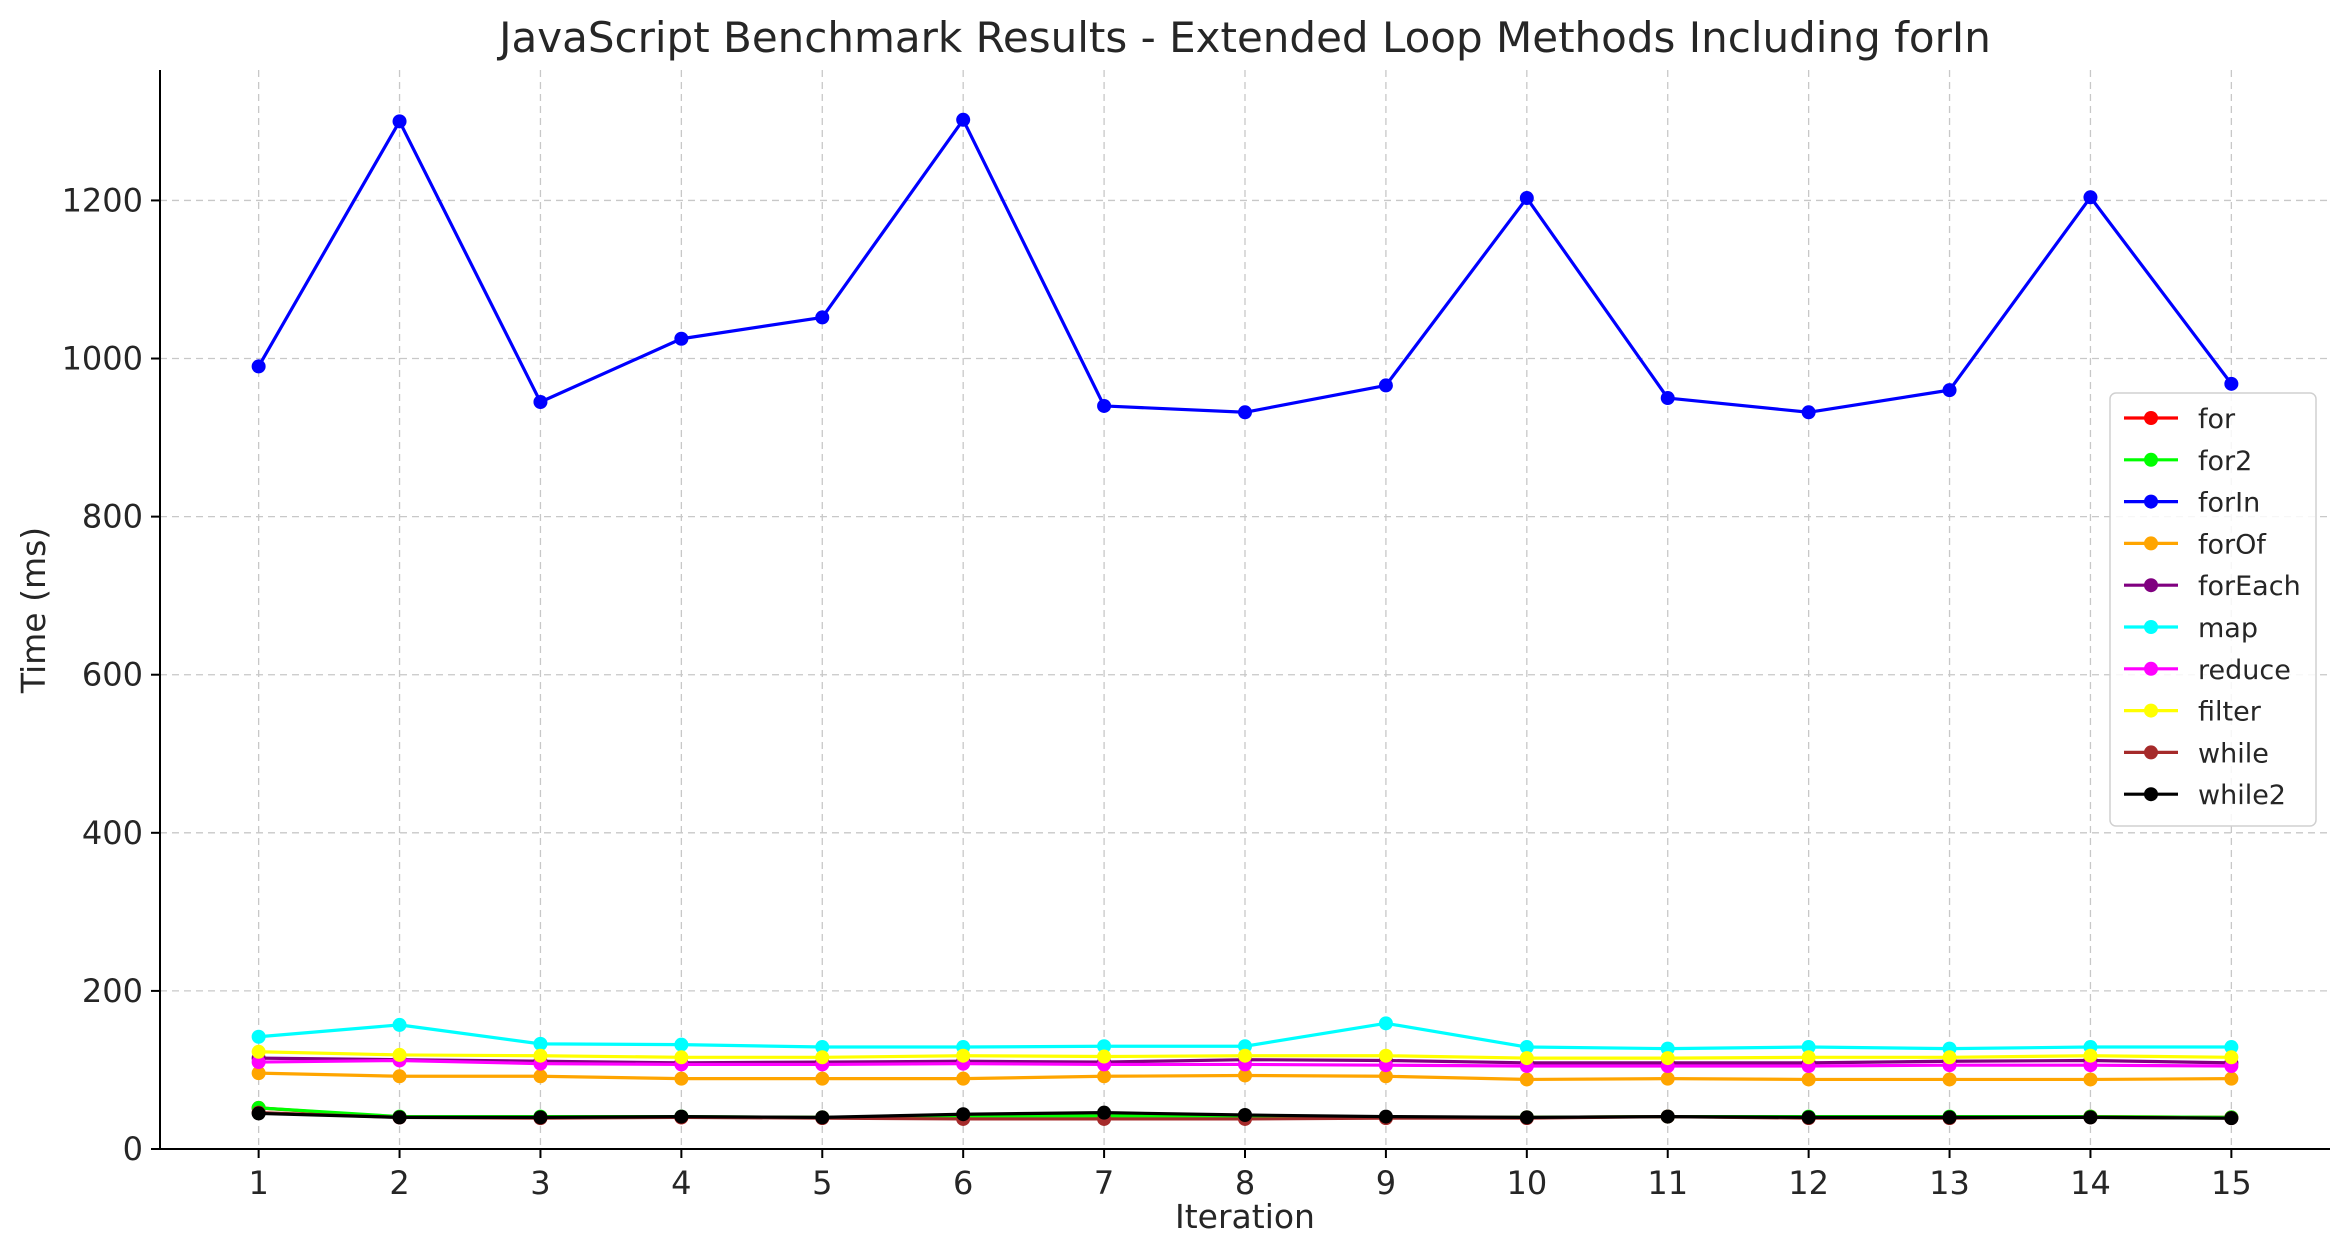 The width and height of the screenshot is (2348, 1255). I want to click on y-tick-label: 1000, so click(102, 359).